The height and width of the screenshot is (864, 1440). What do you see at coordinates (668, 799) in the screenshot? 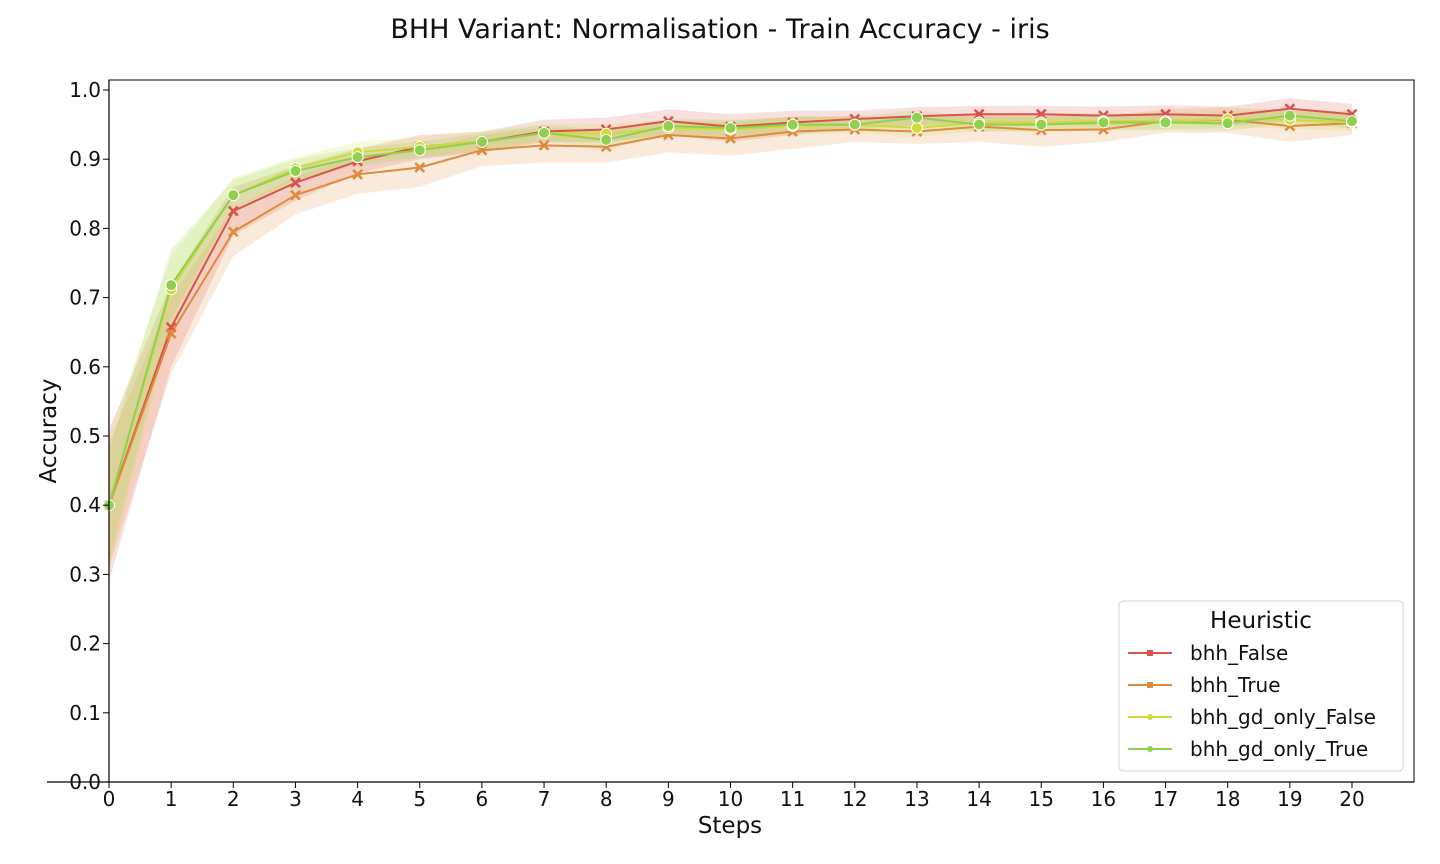
I see `x-tick-label: 9` at bounding box center [668, 799].